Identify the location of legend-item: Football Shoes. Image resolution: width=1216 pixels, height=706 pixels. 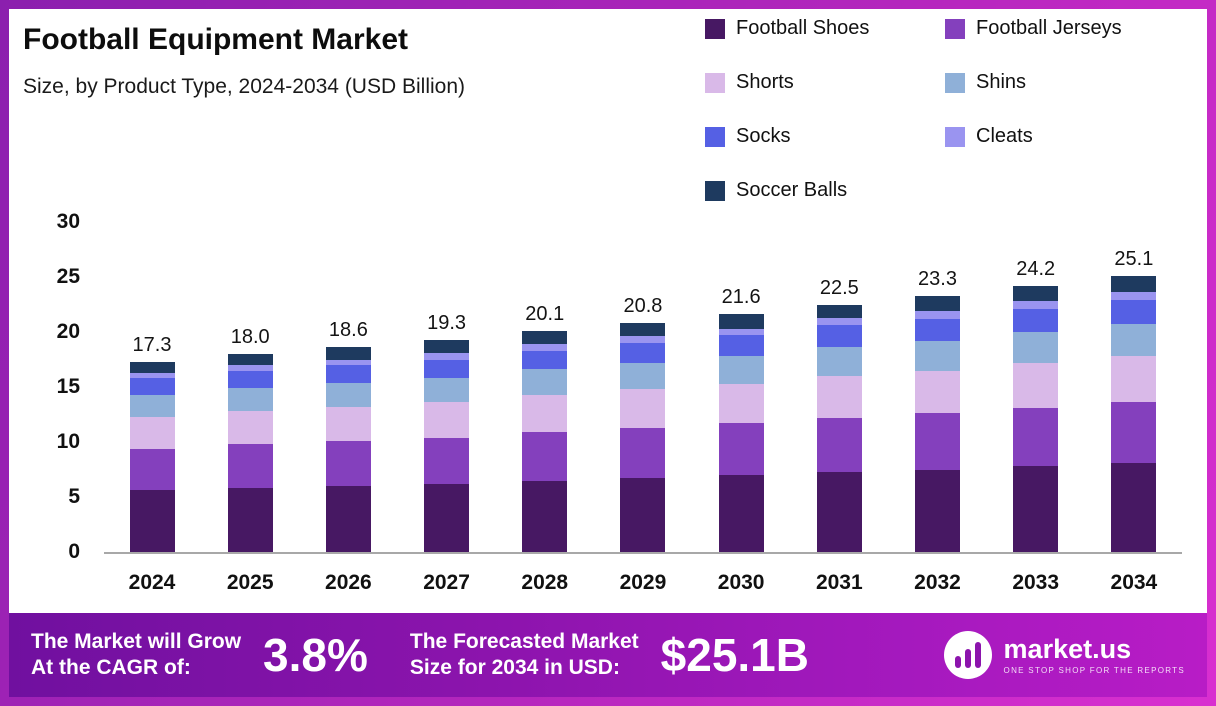
(825, 28).